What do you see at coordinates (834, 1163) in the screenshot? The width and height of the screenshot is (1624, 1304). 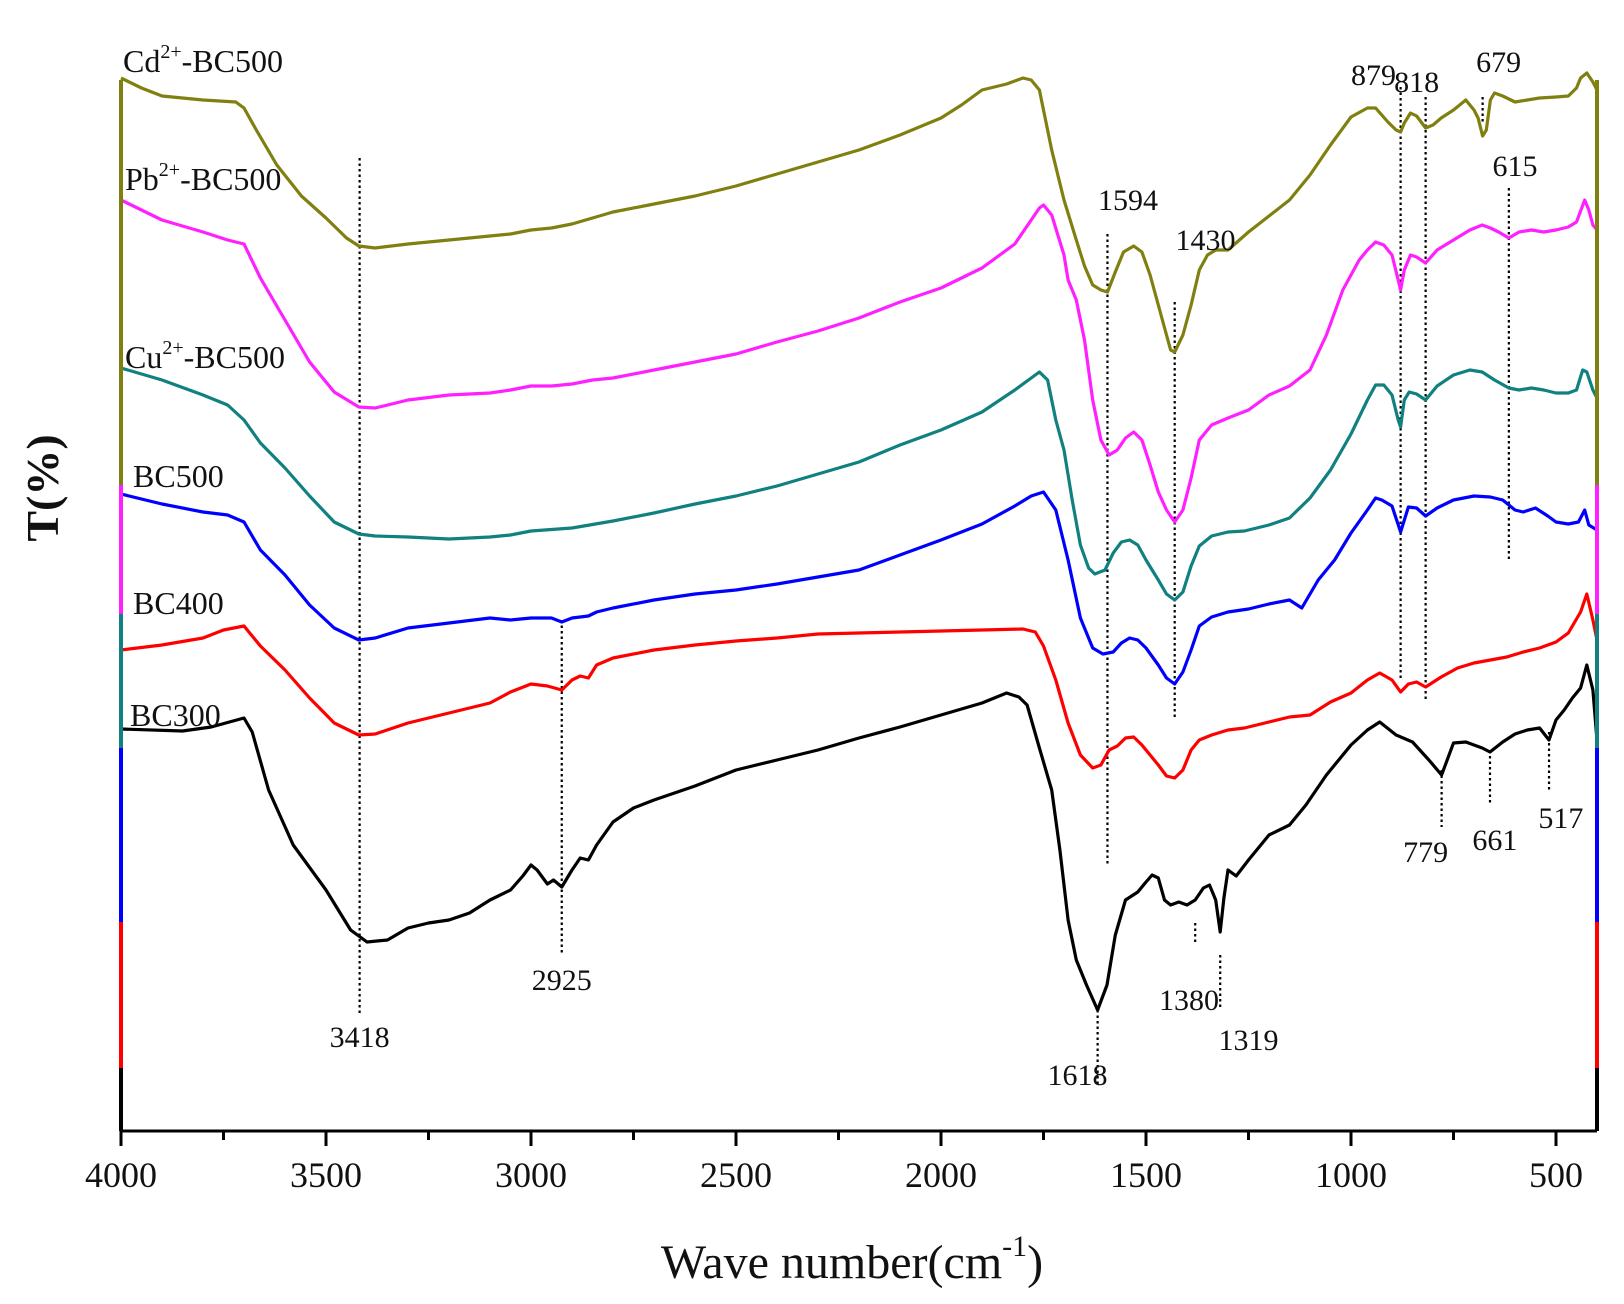 I see `x-axis-ticks: 4000 3500 3000 2500 2000 1500 1000 500` at bounding box center [834, 1163].